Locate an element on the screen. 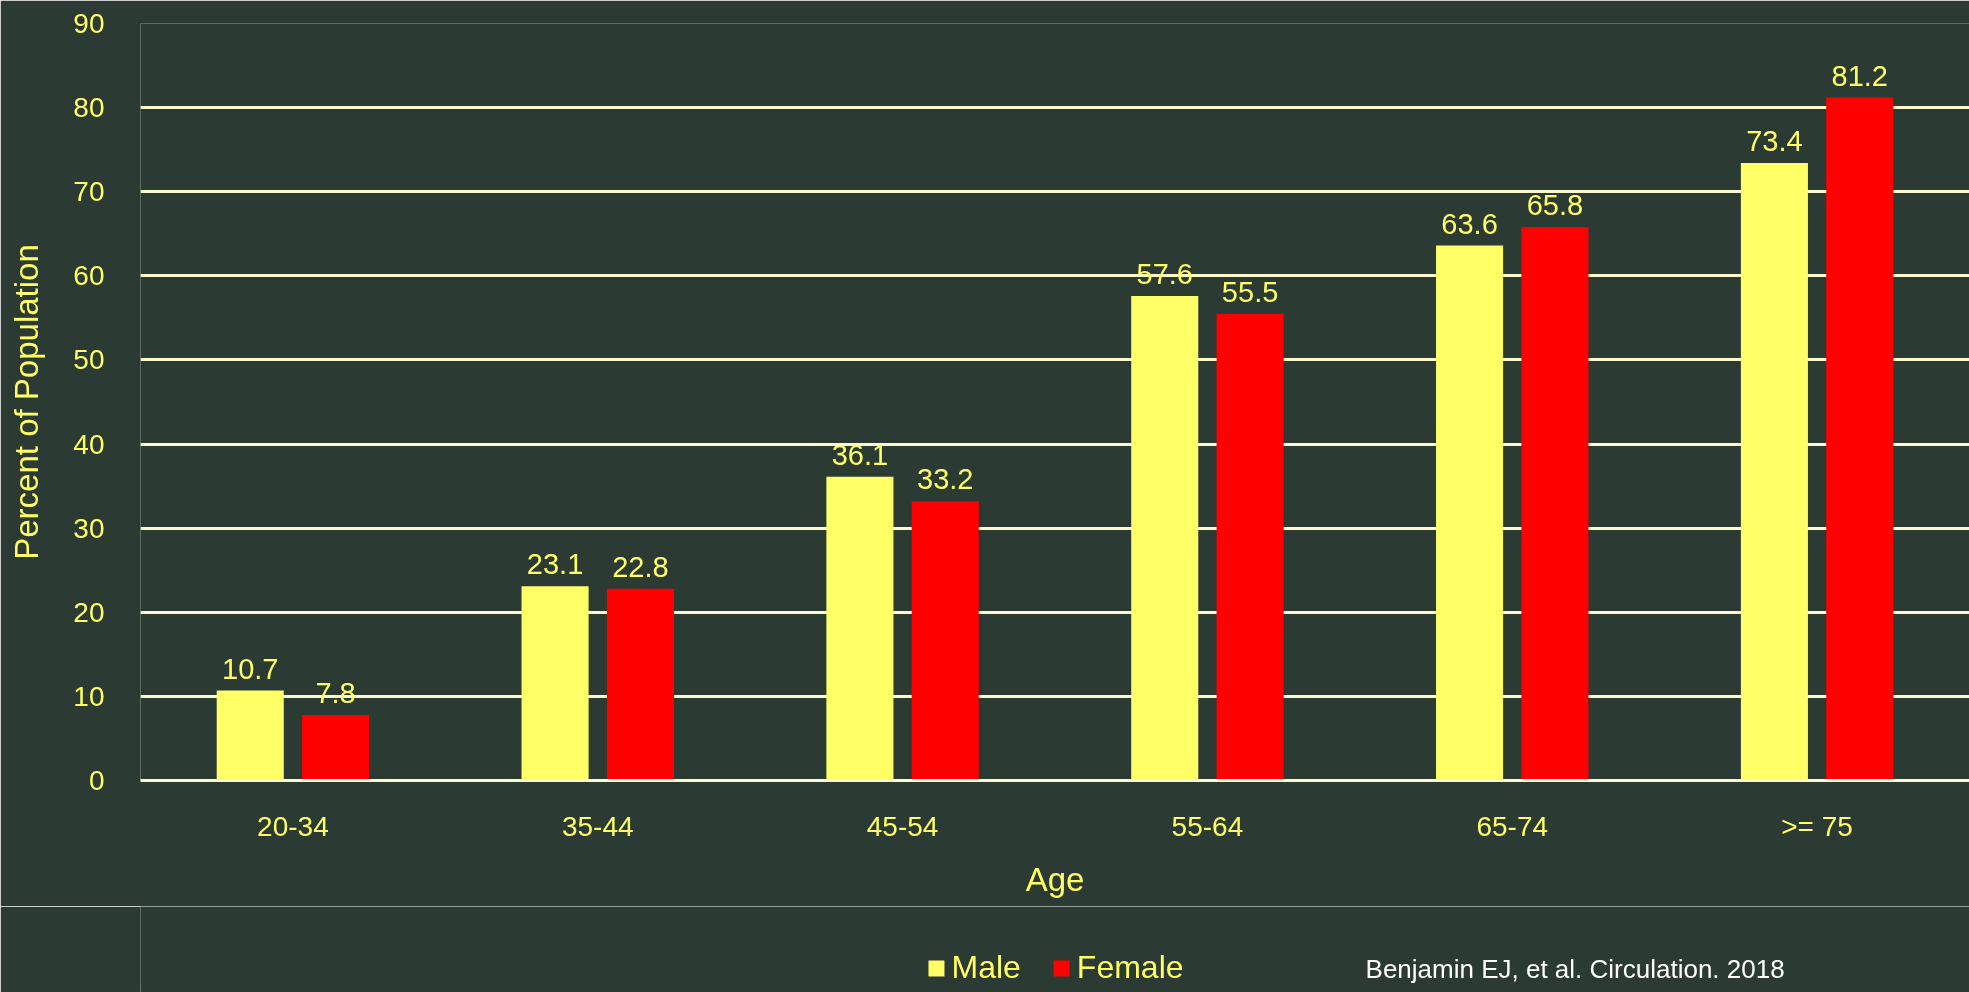 The height and width of the screenshot is (992, 1969). x-axis-title: Age is located at coordinates (1055, 879).